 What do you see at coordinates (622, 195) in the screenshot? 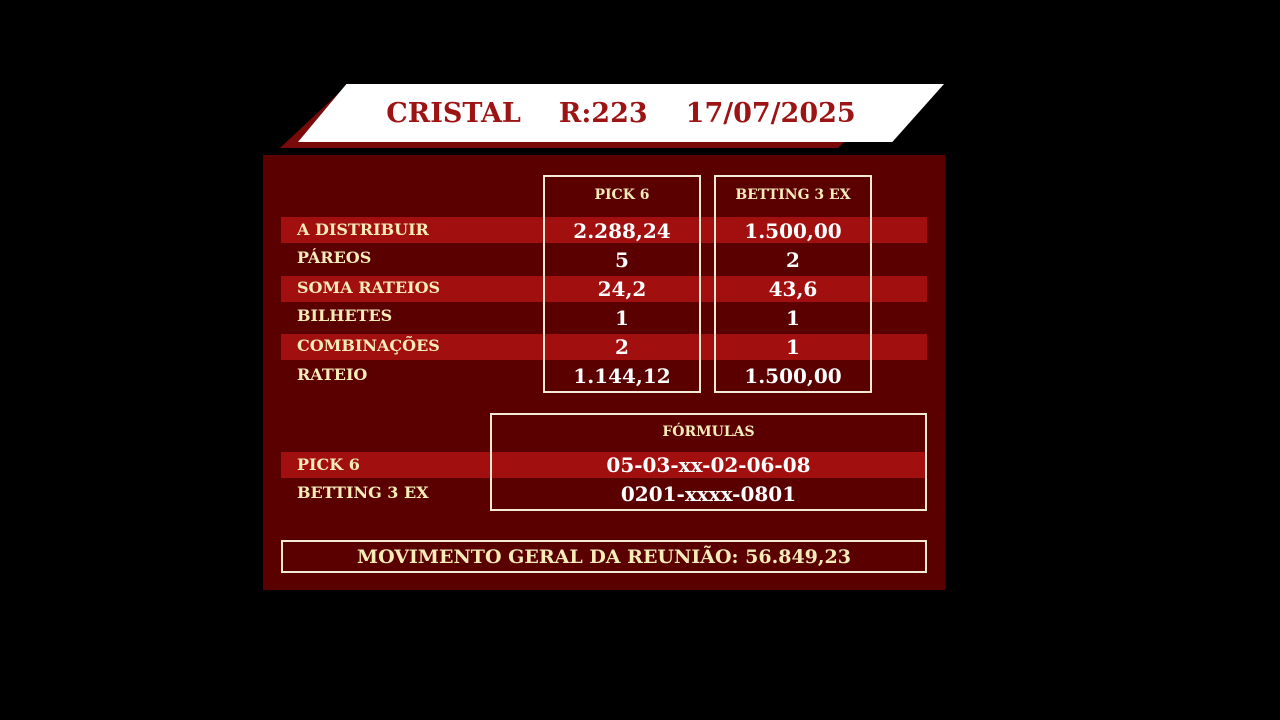
I see `column-header-pick6: PICK 6` at bounding box center [622, 195].